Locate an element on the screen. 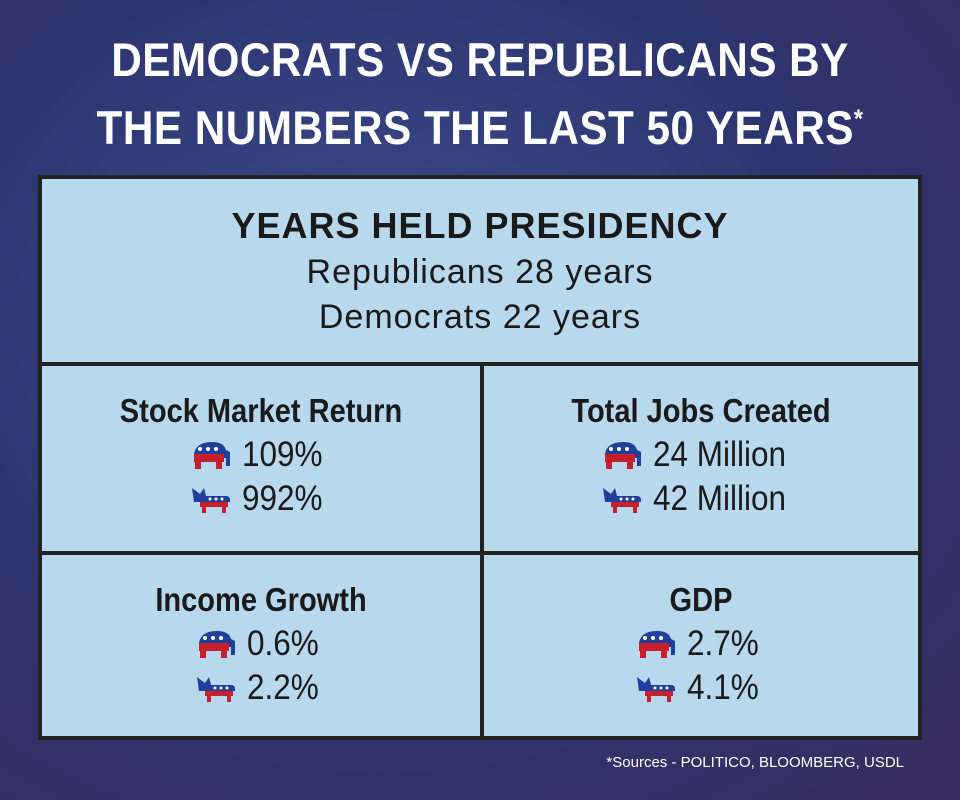 The height and width of the screenshot is (800, 960). value-row: 42 Million is located at coordinates (701, 498).